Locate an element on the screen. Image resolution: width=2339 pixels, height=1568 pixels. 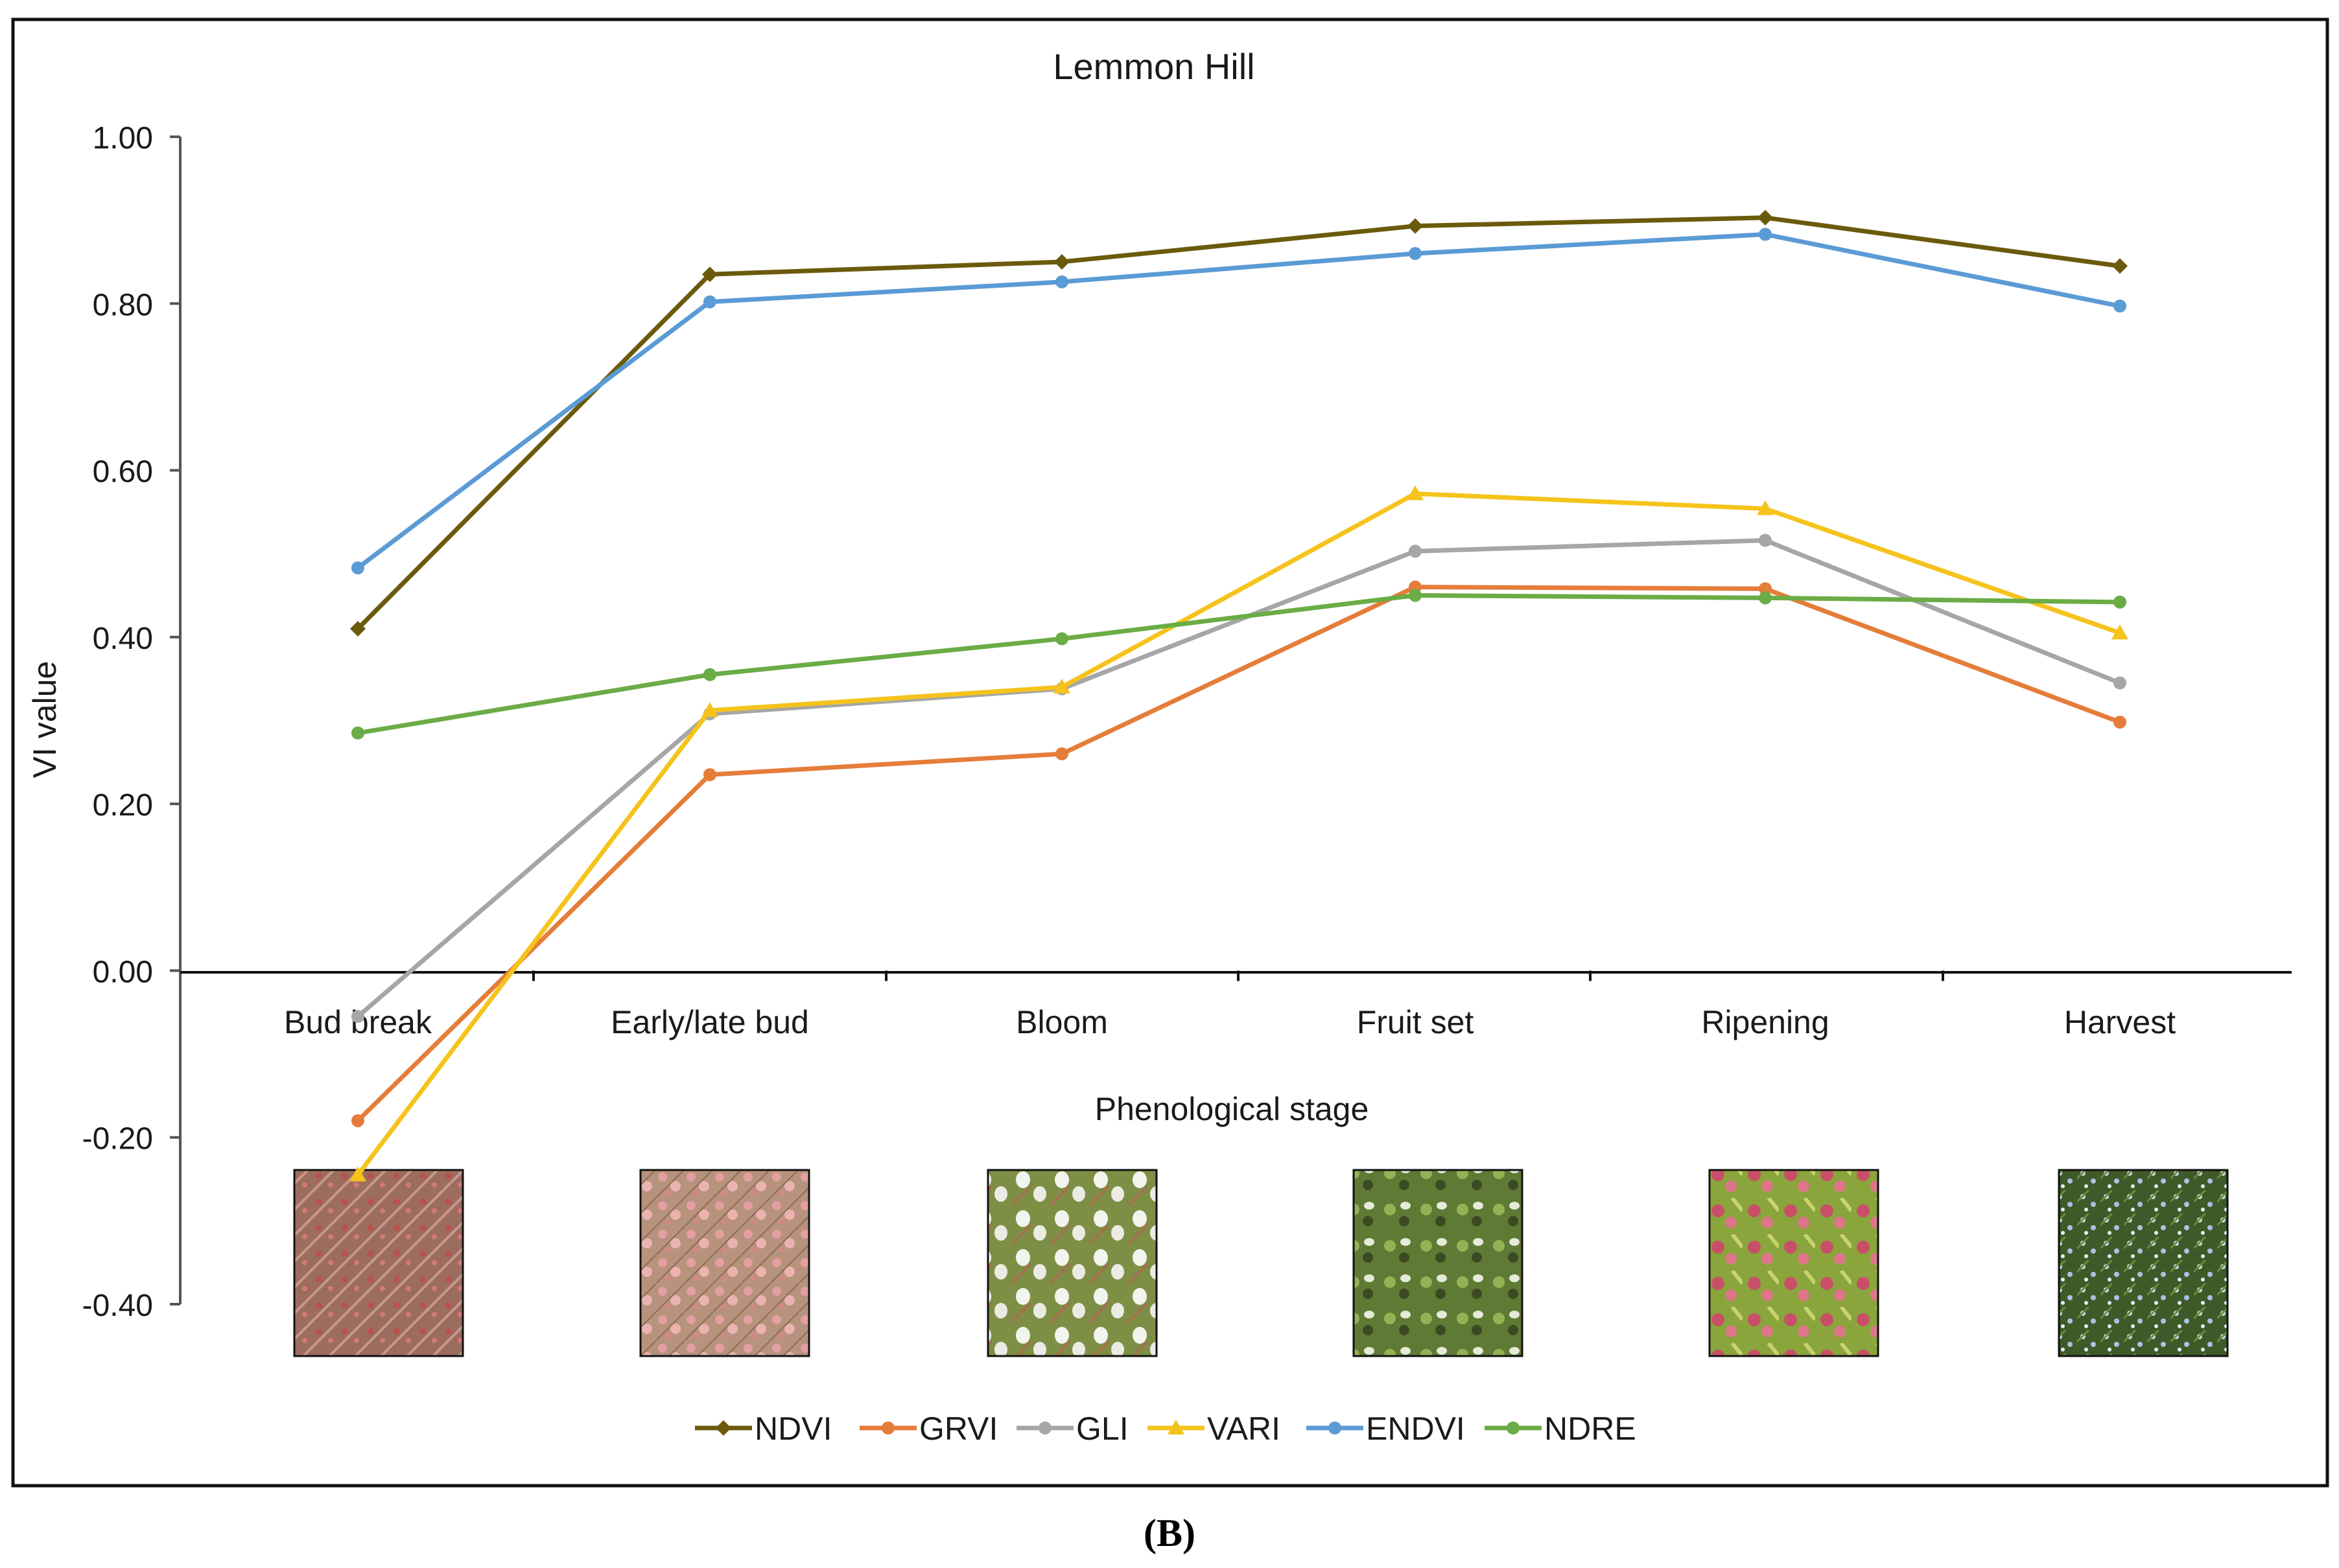
data-point-endvi-bloom is located at coordinates (1061, 282).